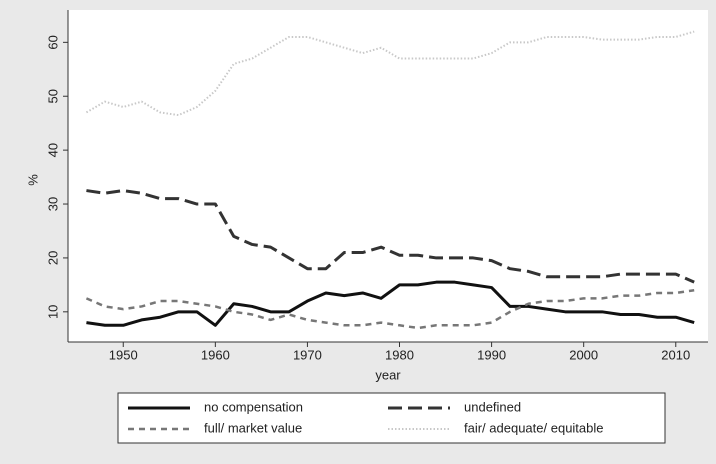  Describe the element at coordinates (215, 354) in the screenshot. I see `x-tick-label: 1960` at that location.